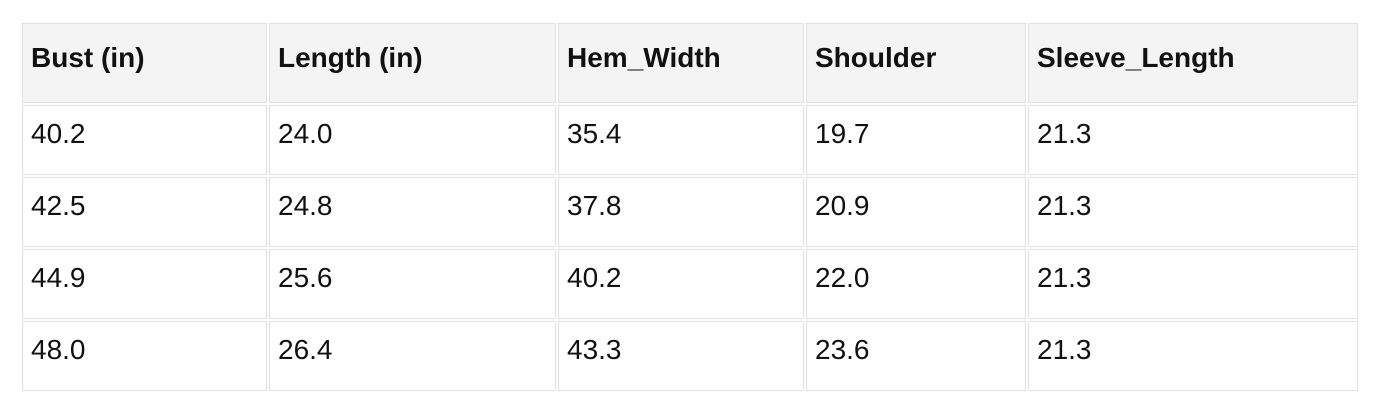 This screenshot has height=413, width=1381. What do you see at coordinates (144, 63) in the screenshot?
I see `header-cell-bust: Bust (in)` at bounding box center [144, 63].